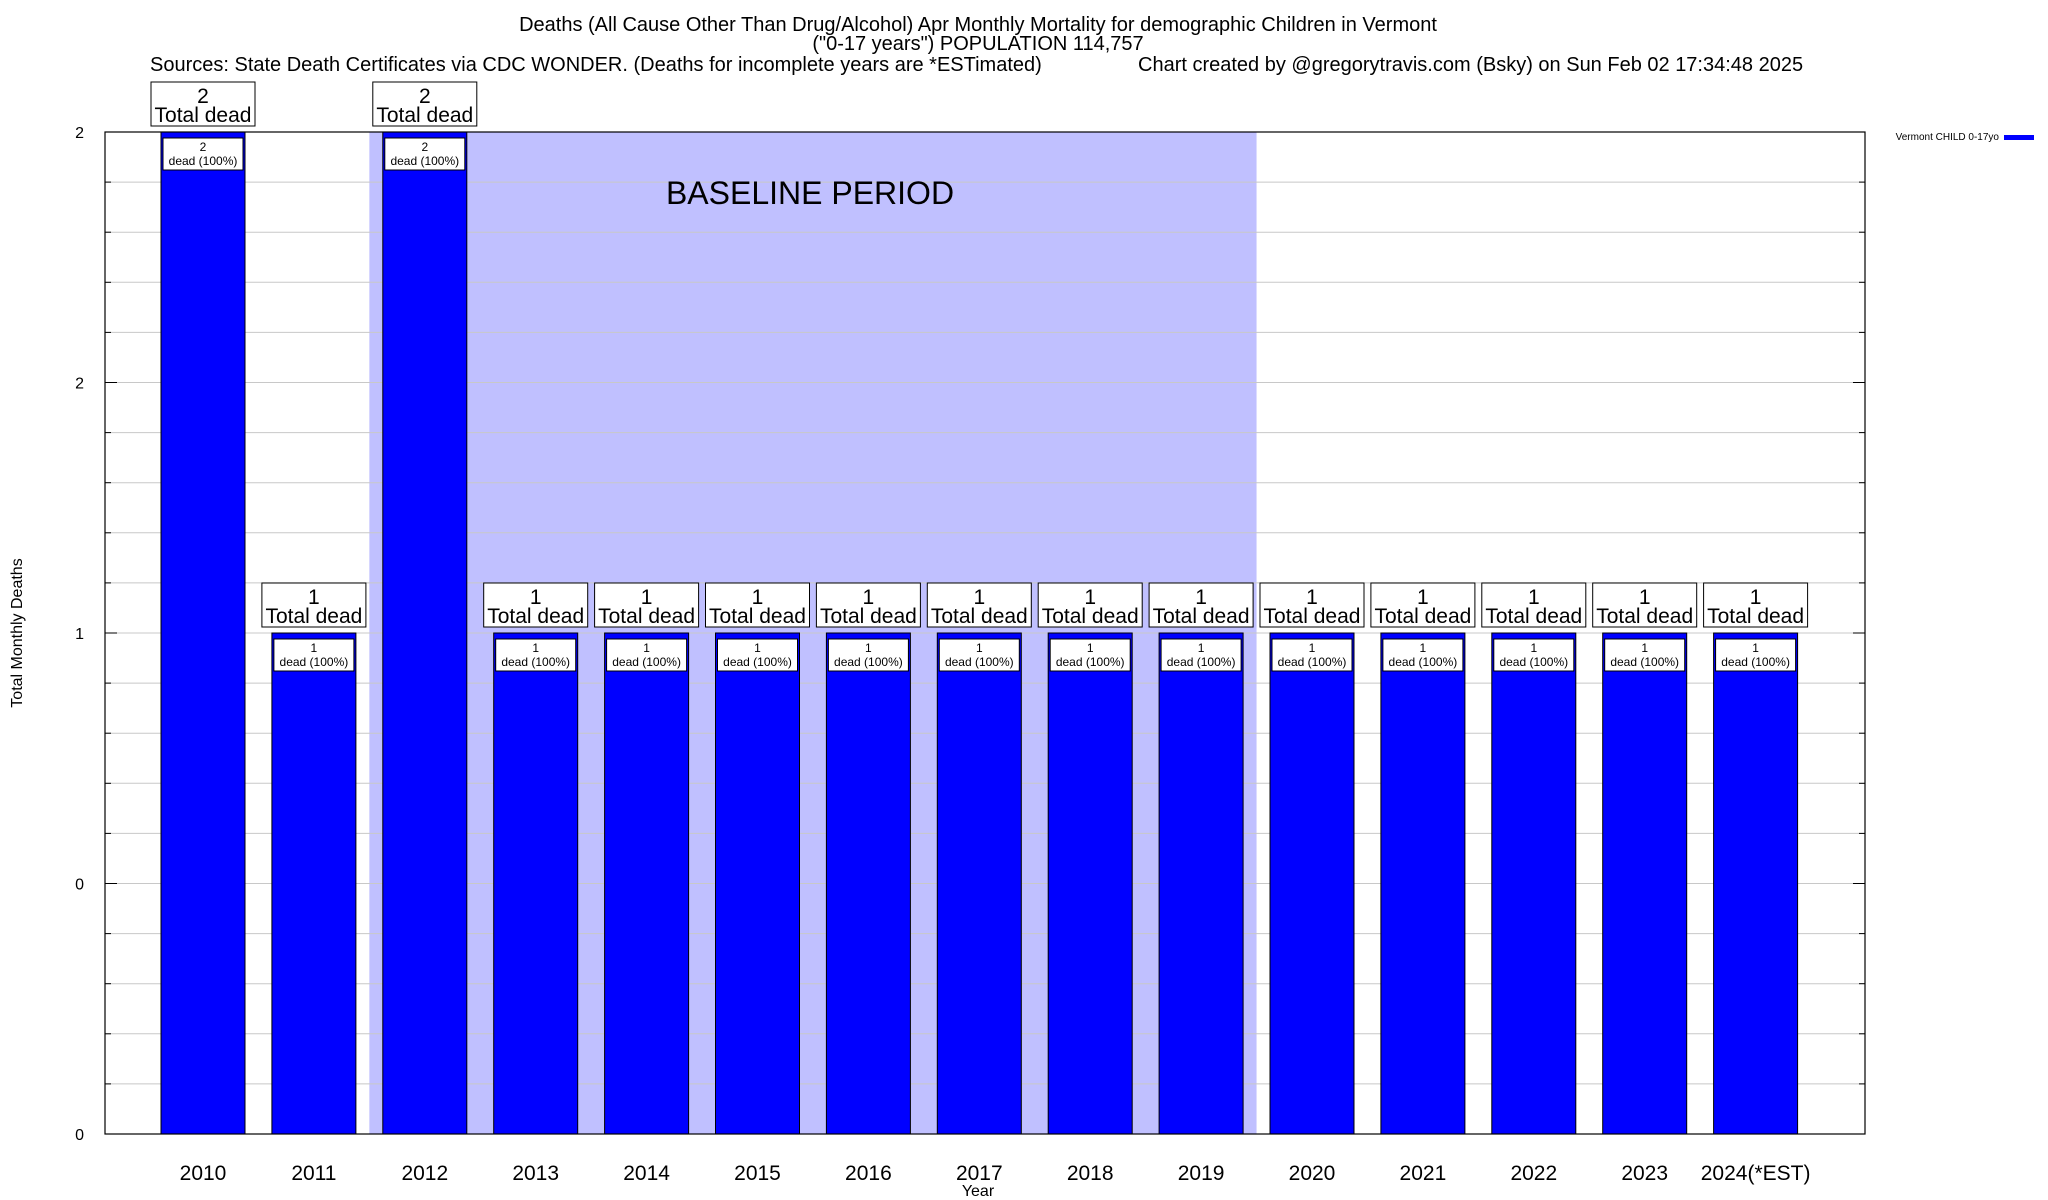  What do you see at coordinates (868, 1173) in the screenshot?
I see `x-tick-label: 2016` at bounding box center [868, 1173].